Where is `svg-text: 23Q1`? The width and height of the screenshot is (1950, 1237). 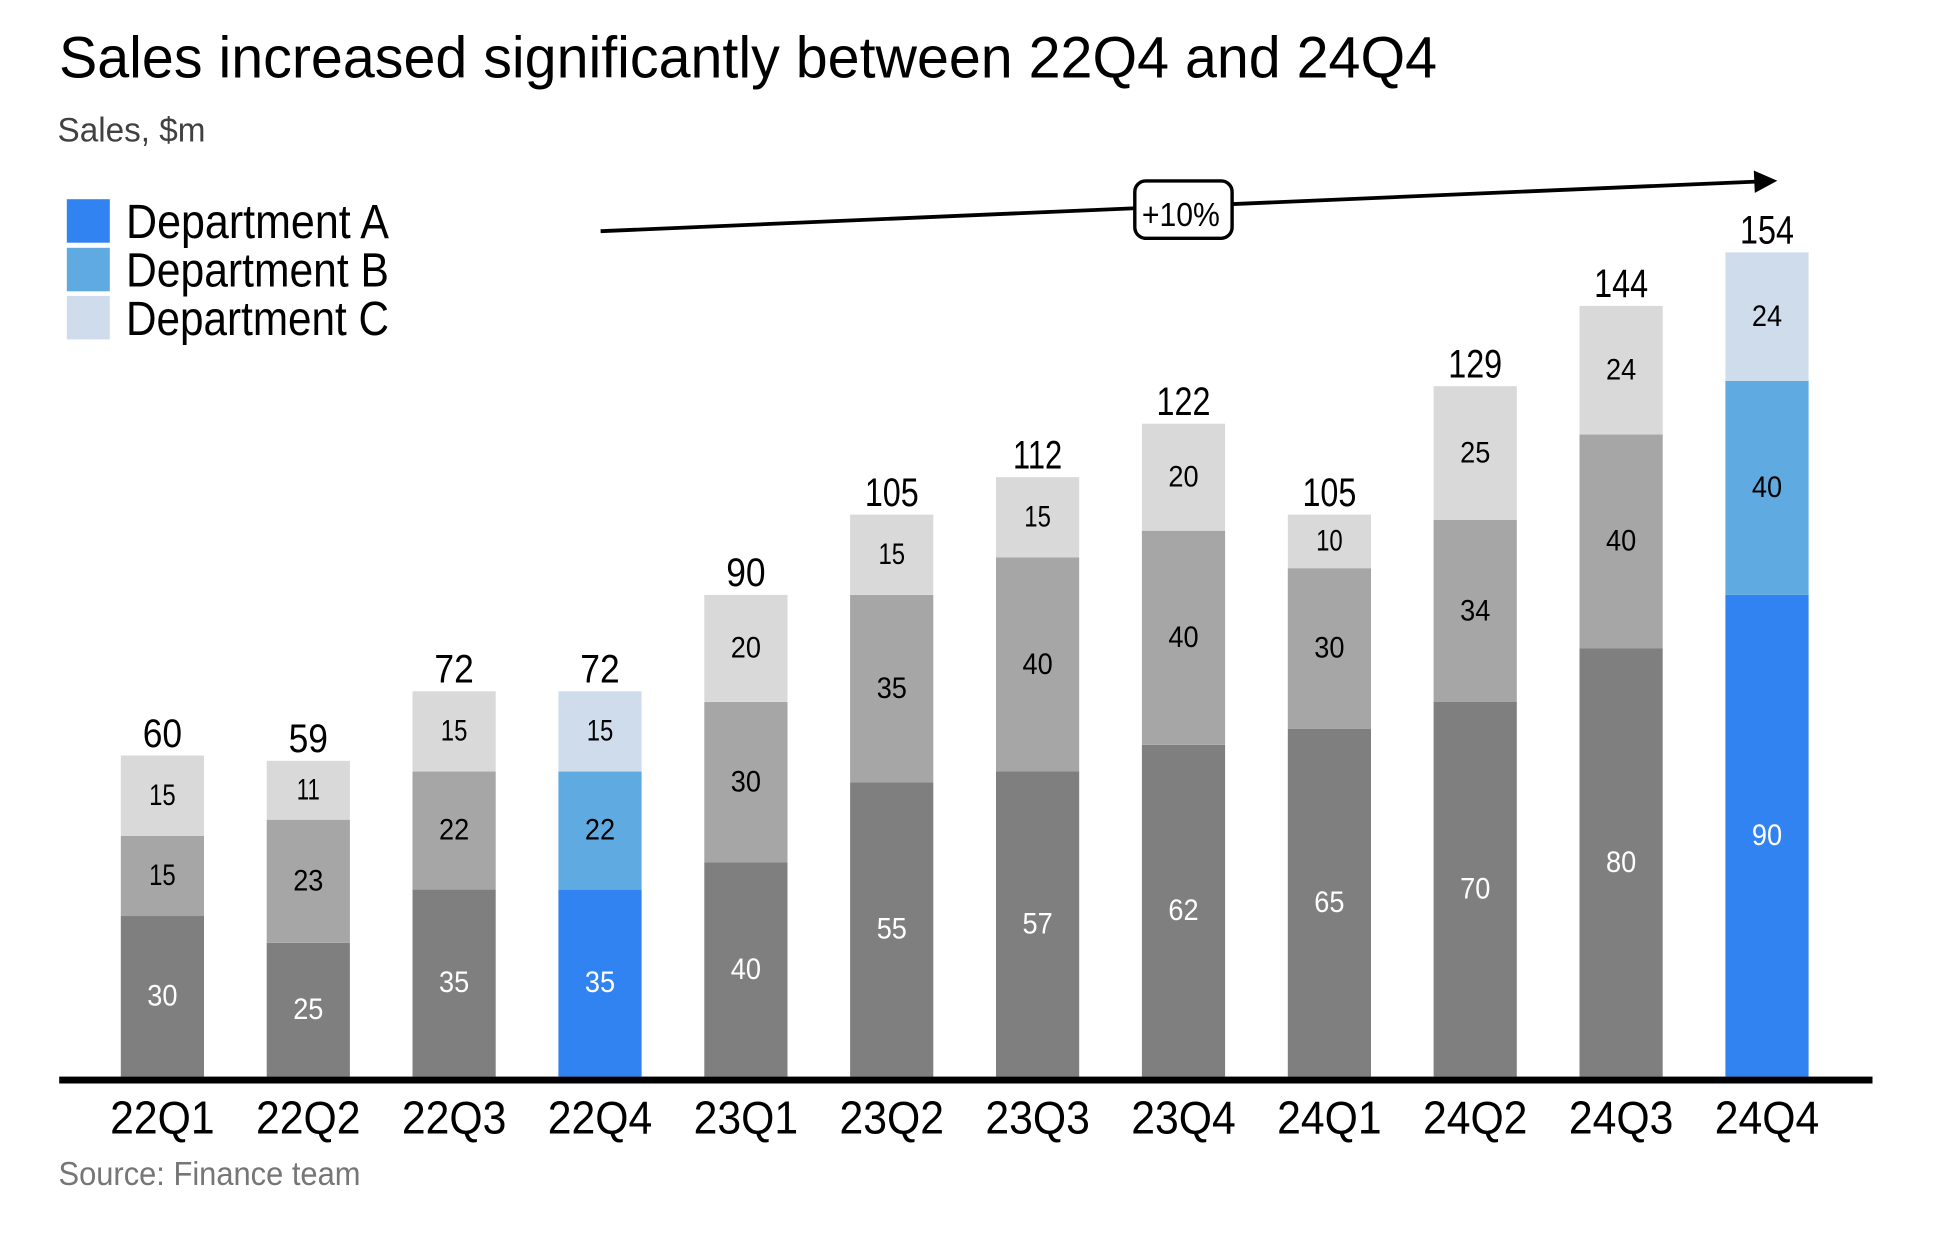
svg-text: 23Q1 is located at coordinates (746, 1117).